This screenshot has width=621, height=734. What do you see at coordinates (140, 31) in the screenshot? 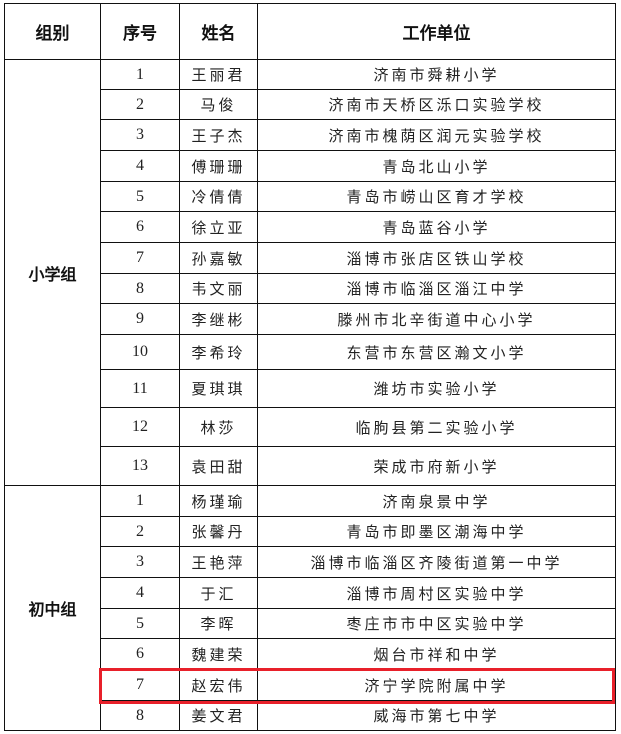
I see `header-index: 序号` at bounding box center [140, 31].